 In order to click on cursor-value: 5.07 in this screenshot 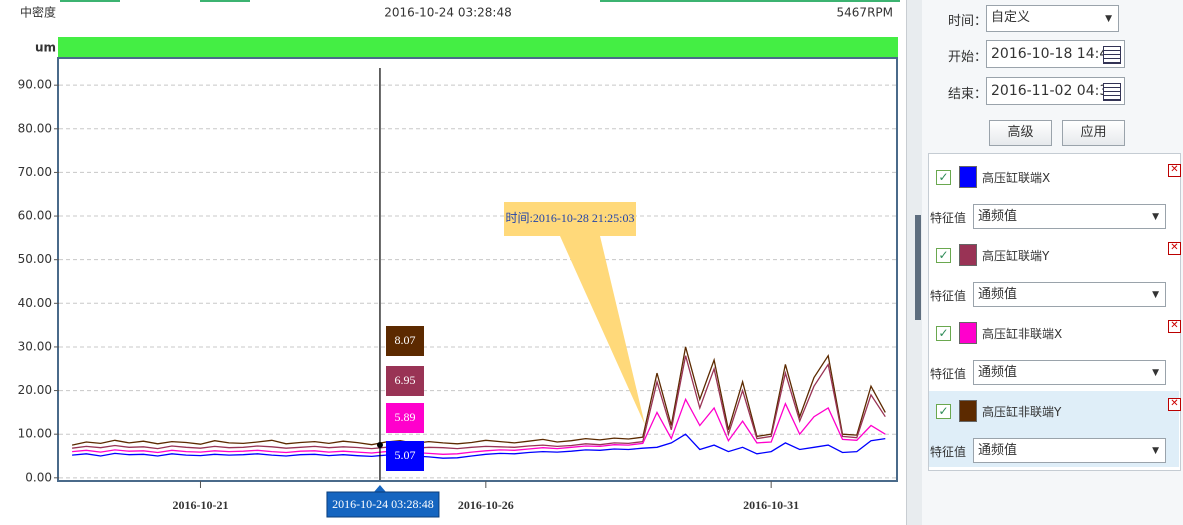, I will do `click(405, 455)`.